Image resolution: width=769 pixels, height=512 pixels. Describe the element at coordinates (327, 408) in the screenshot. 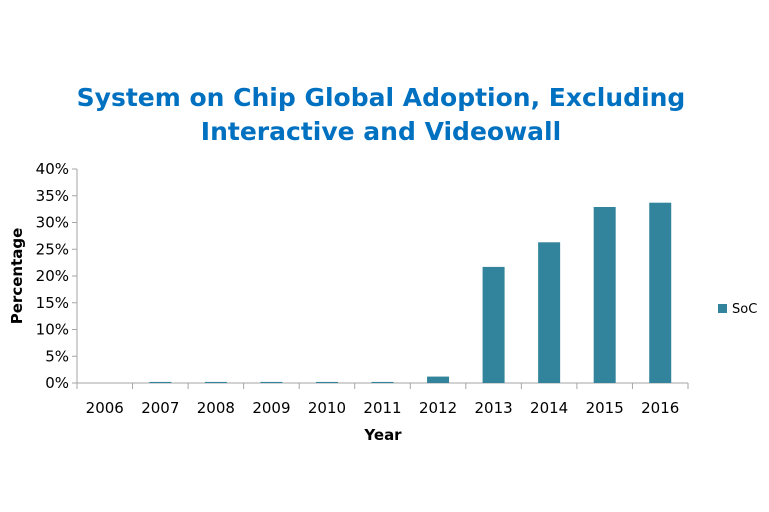

I see `x-tick-label: 2010` at that location.